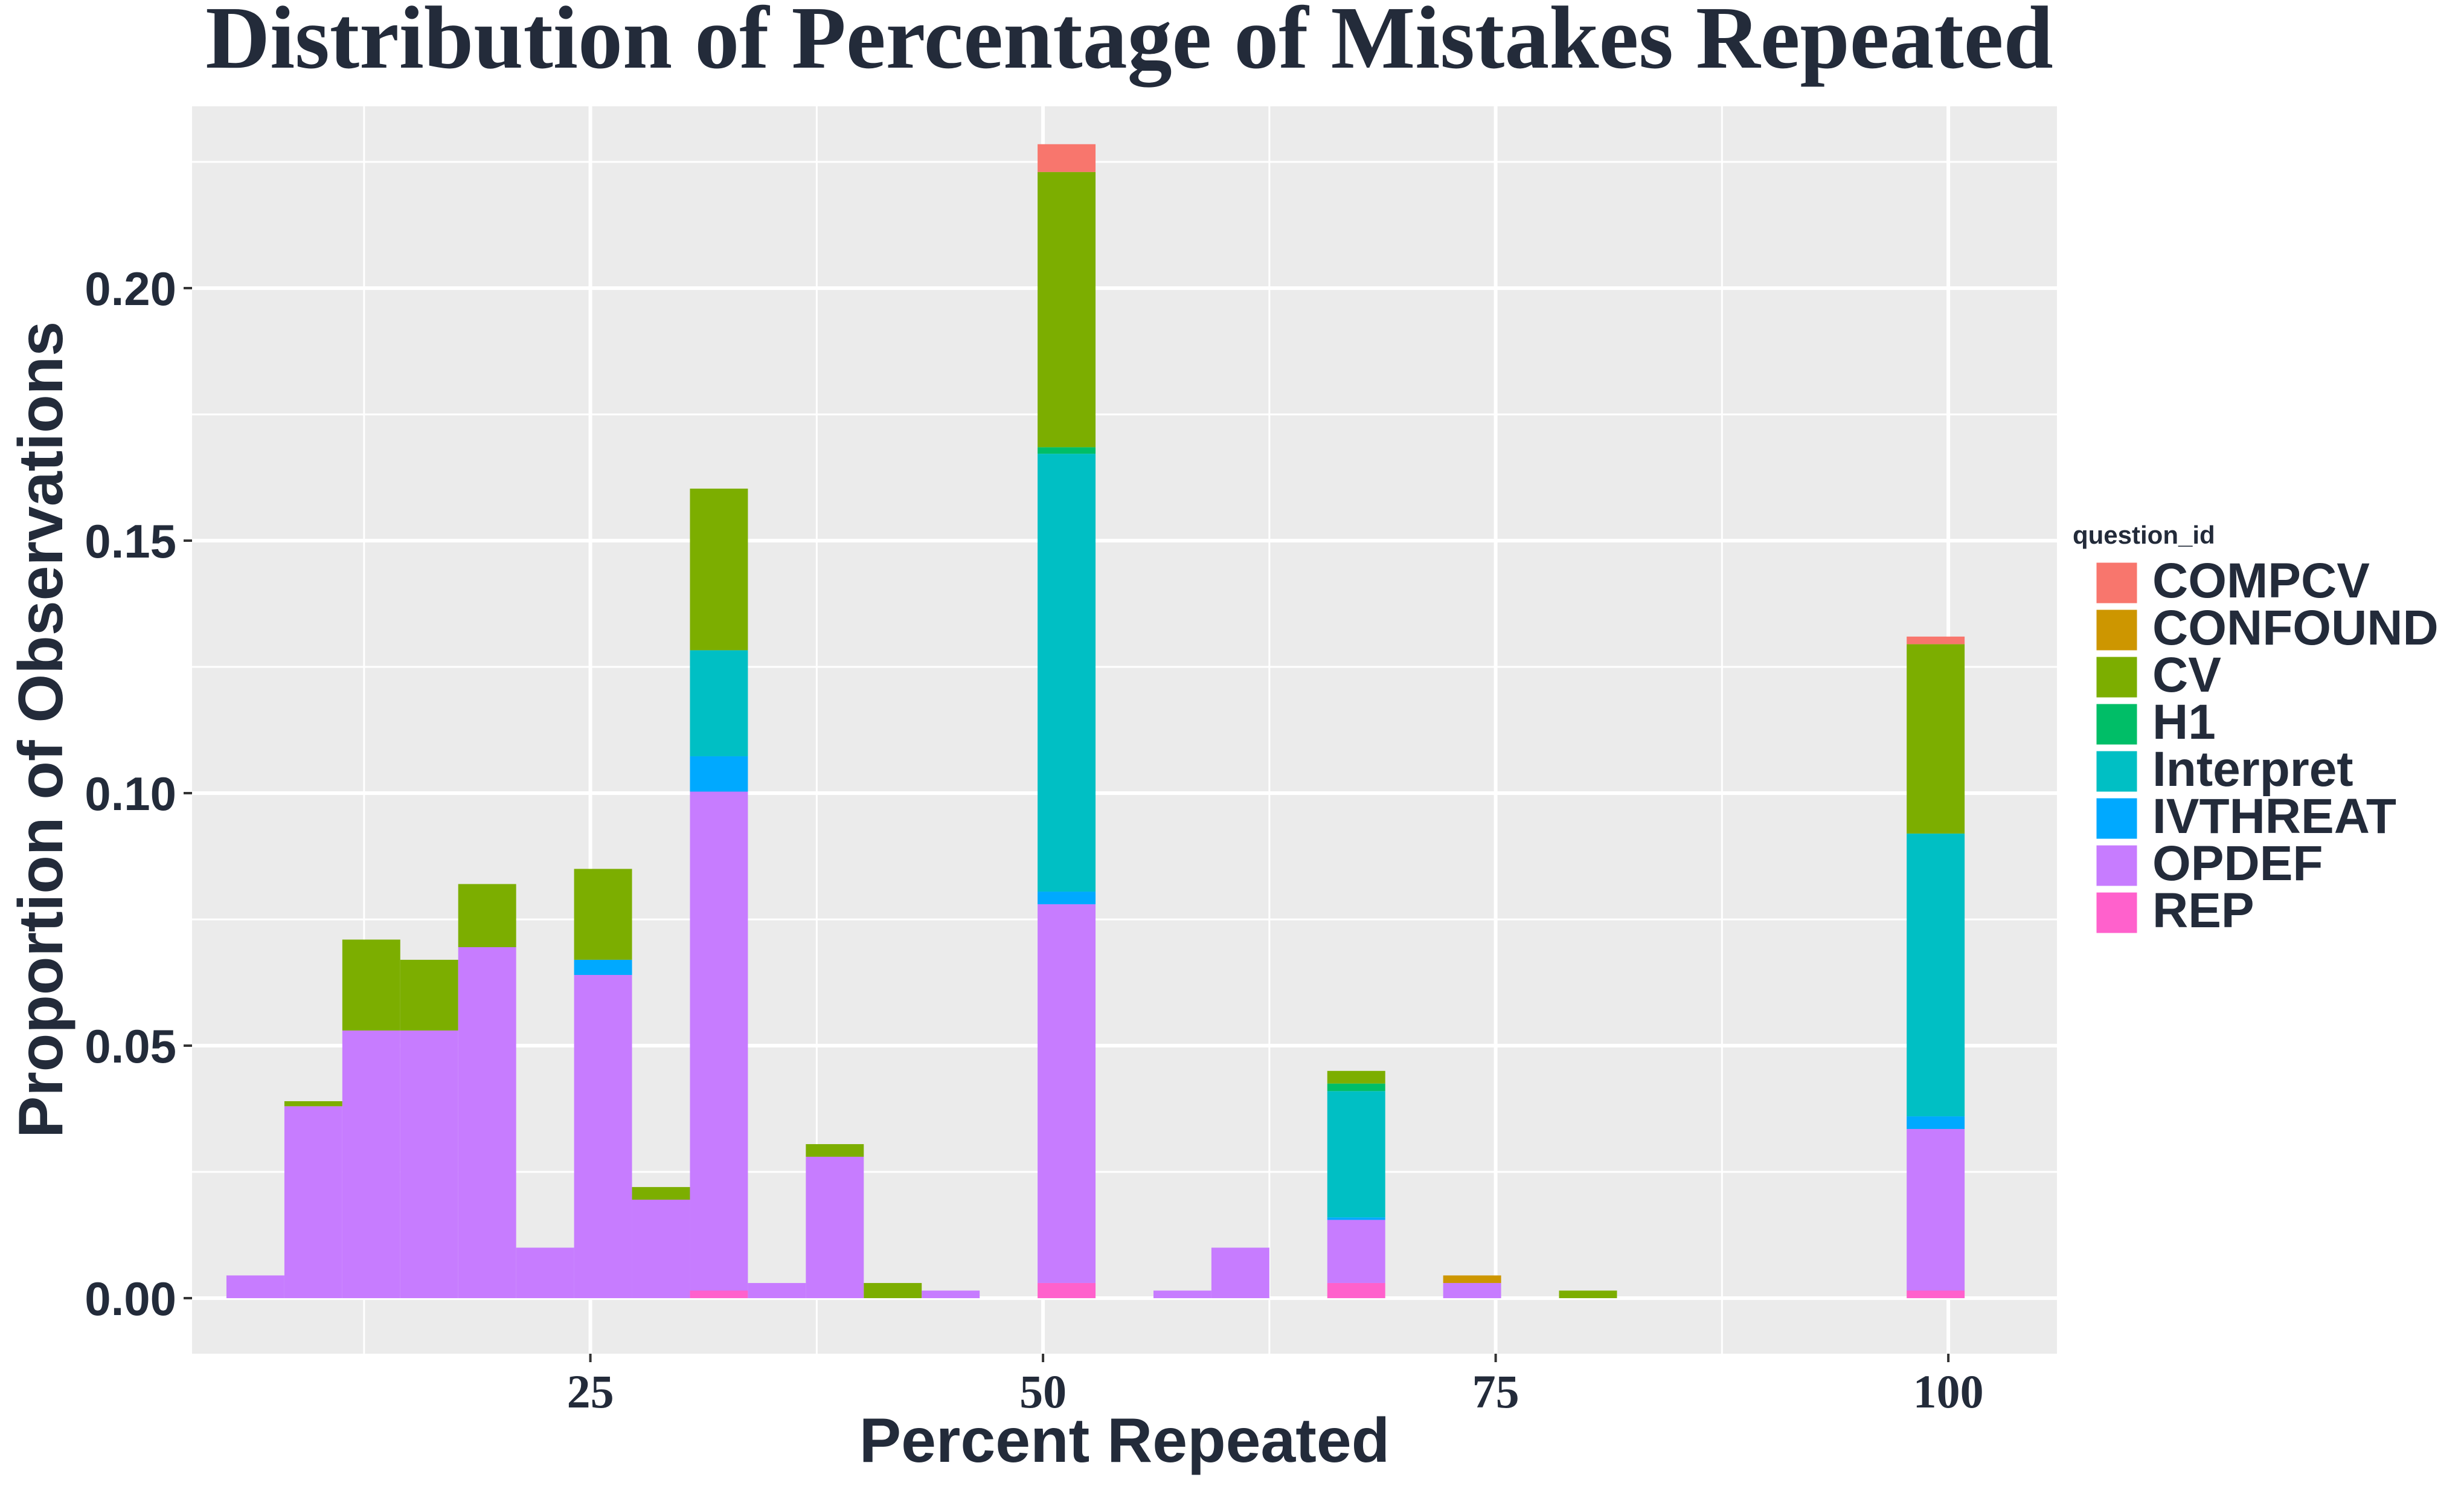  What do you see at coordinates (2116, 725) in the screenshot?
I see `legend-swatch-h1` at bounding box center [2116, 725].